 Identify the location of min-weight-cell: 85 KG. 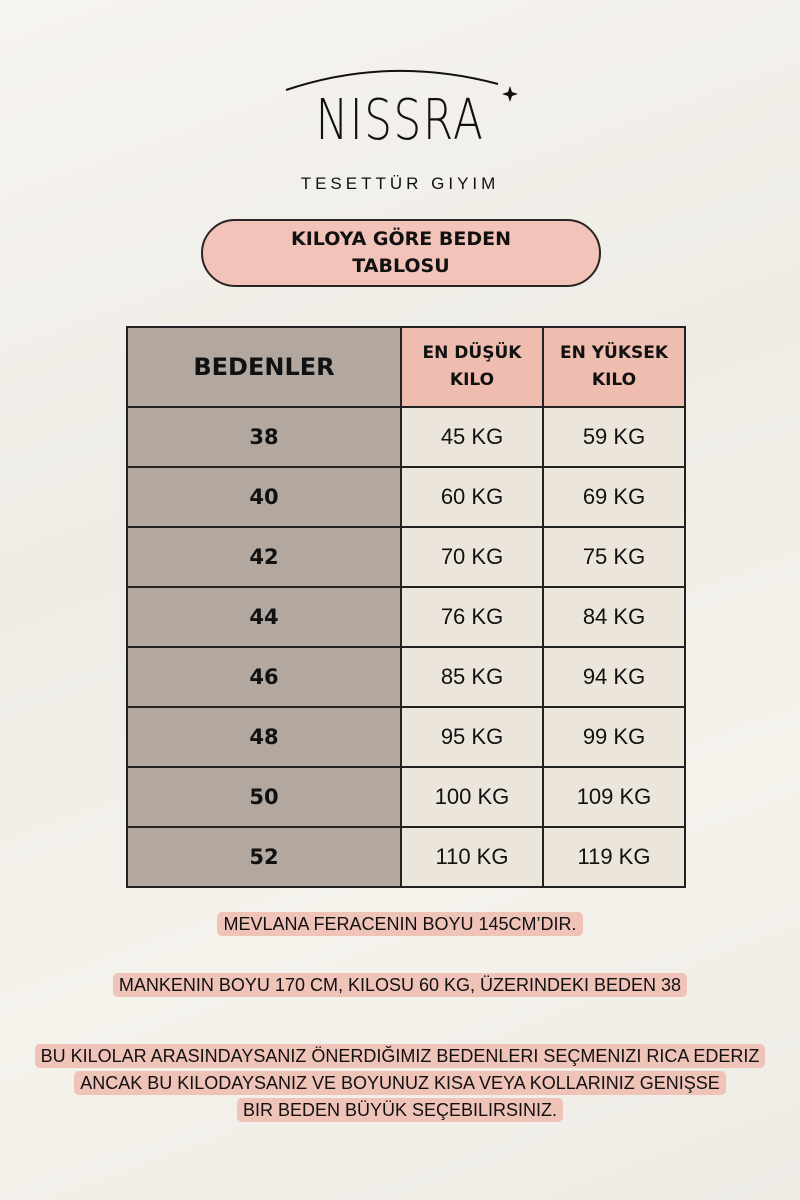
(472, 677).